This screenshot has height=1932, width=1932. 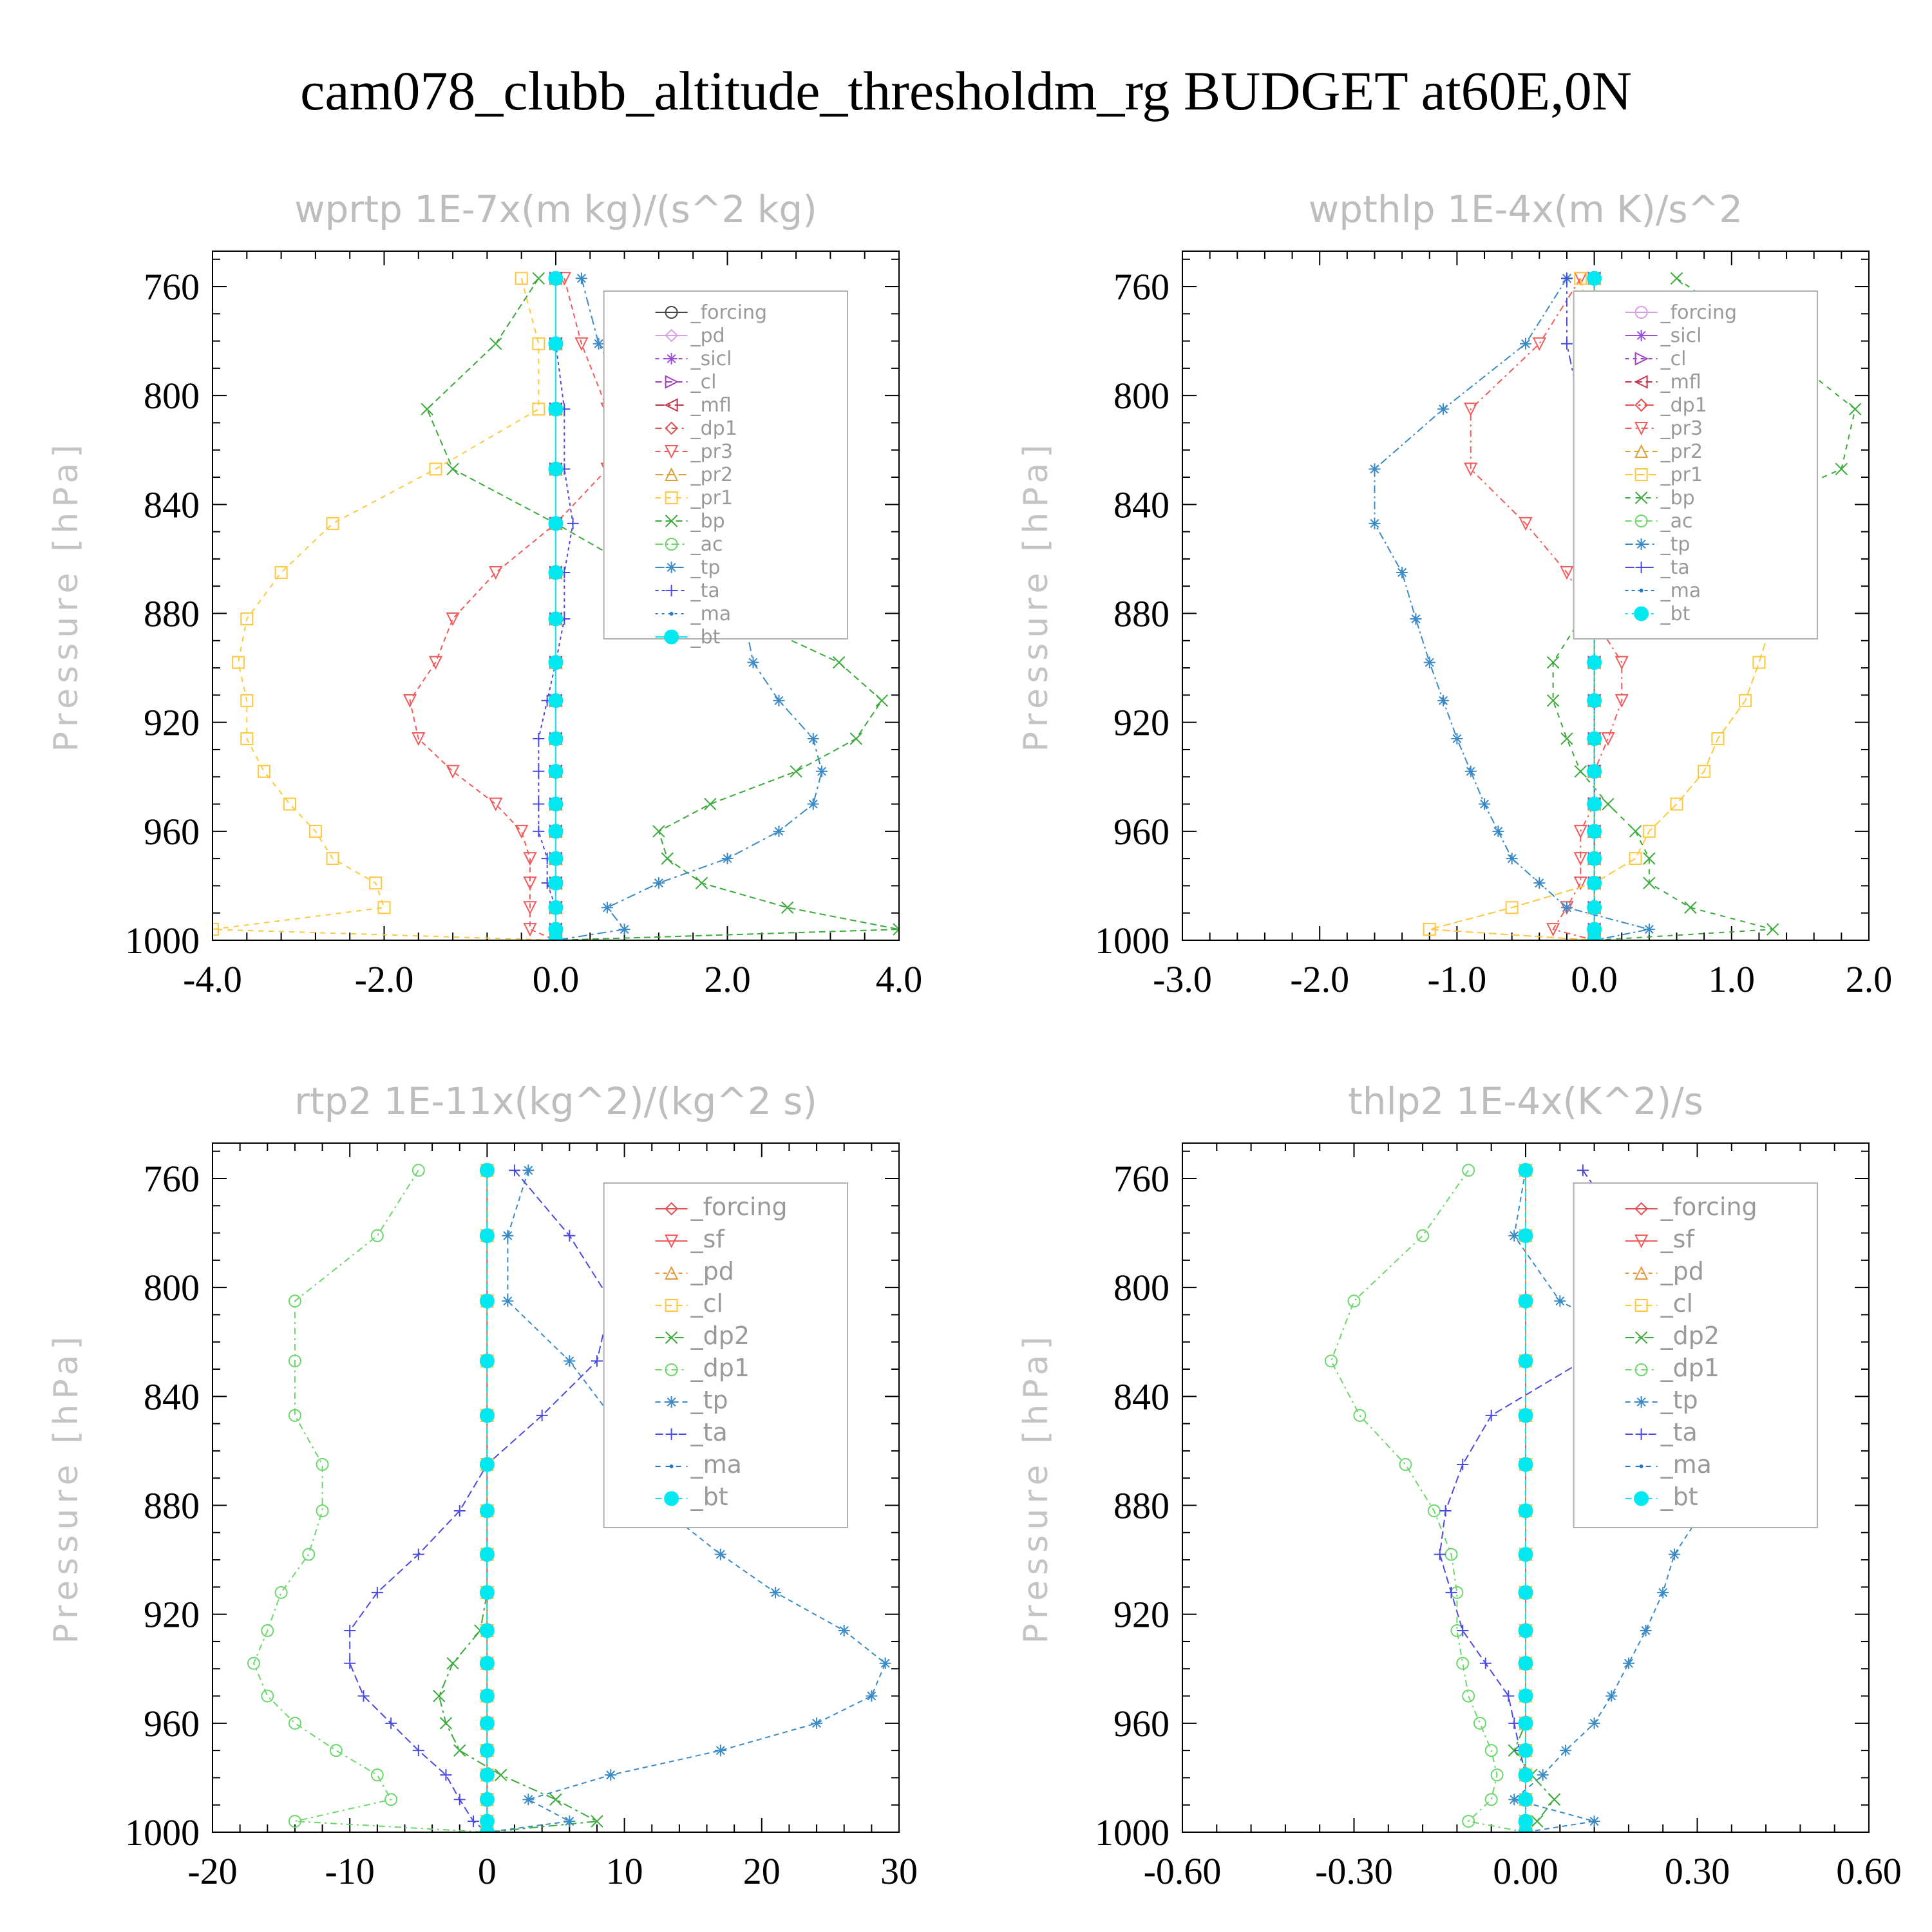 What do you see at coordinates (1525, 1871) in the screenshot?
I see `x-tick-label: 0.00` at bounding box center [1525, 1871].